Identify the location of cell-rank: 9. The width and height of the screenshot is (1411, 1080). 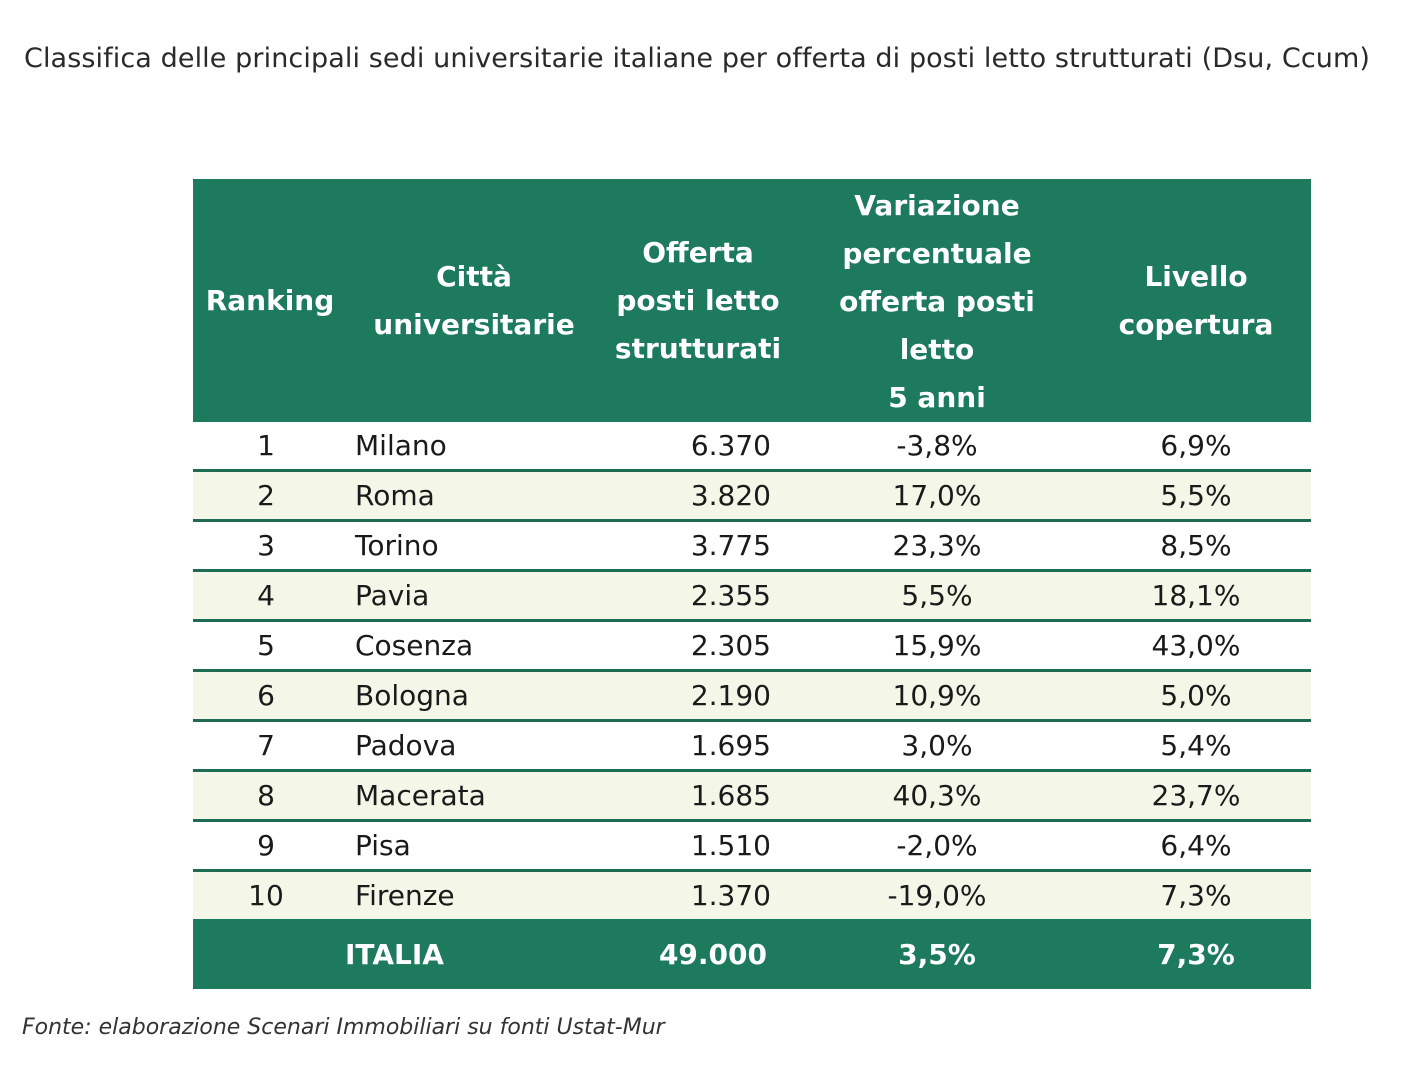
(269, 846).